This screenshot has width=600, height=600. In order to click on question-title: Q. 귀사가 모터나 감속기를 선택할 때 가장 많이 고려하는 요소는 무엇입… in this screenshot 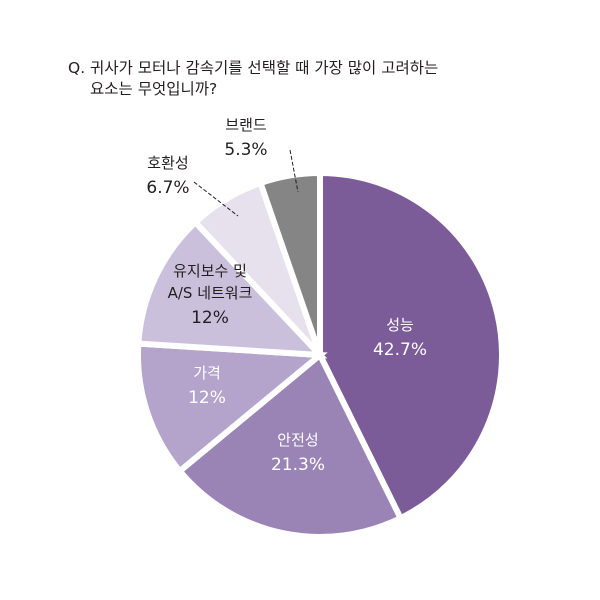, I will do `click(303, 79)`.